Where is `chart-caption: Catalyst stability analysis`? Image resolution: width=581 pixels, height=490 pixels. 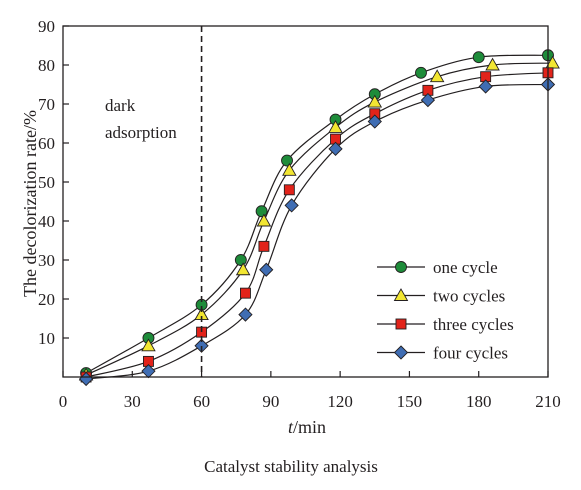 chart-caption: Catalyst stability analysis is located at coordinates (291, 466).